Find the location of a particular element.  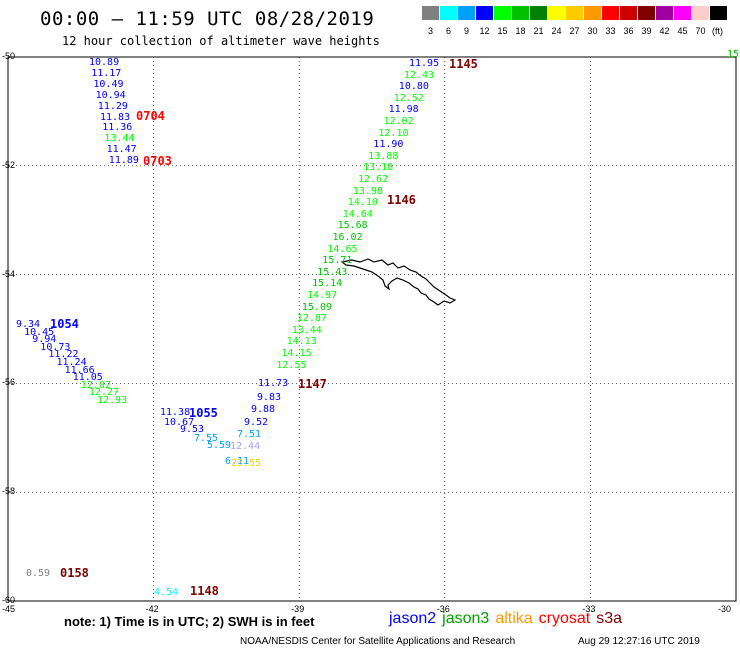

legend-label: 45 is located at coordinates (682, 31).